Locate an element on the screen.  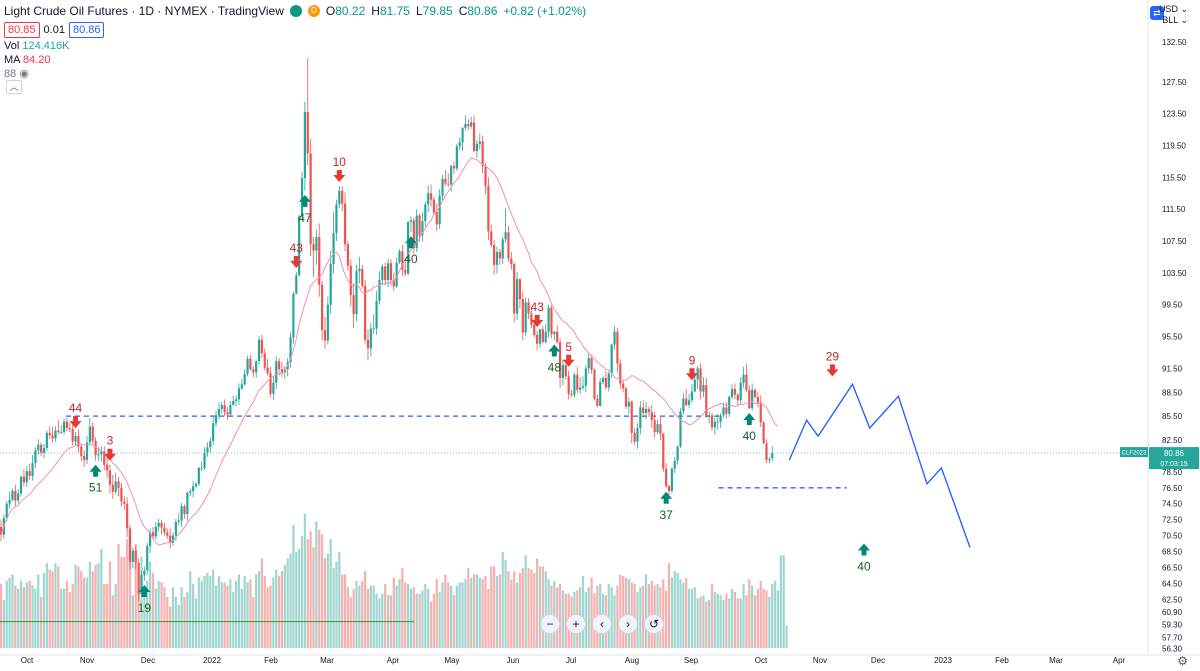
ma-indicator-legend: MA 84.20 is located at coordinates (27, 60).